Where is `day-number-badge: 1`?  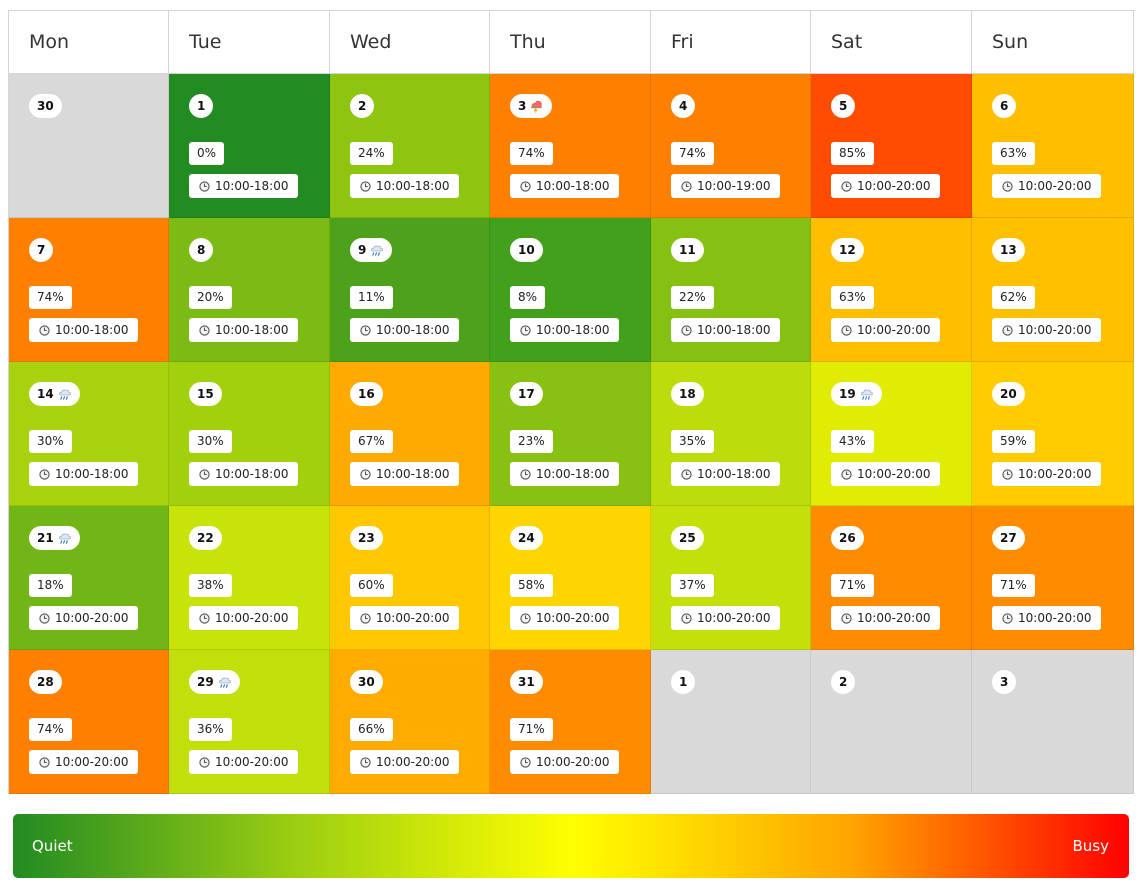
day-number-badge: 1 is located at coordinates (683, 682).